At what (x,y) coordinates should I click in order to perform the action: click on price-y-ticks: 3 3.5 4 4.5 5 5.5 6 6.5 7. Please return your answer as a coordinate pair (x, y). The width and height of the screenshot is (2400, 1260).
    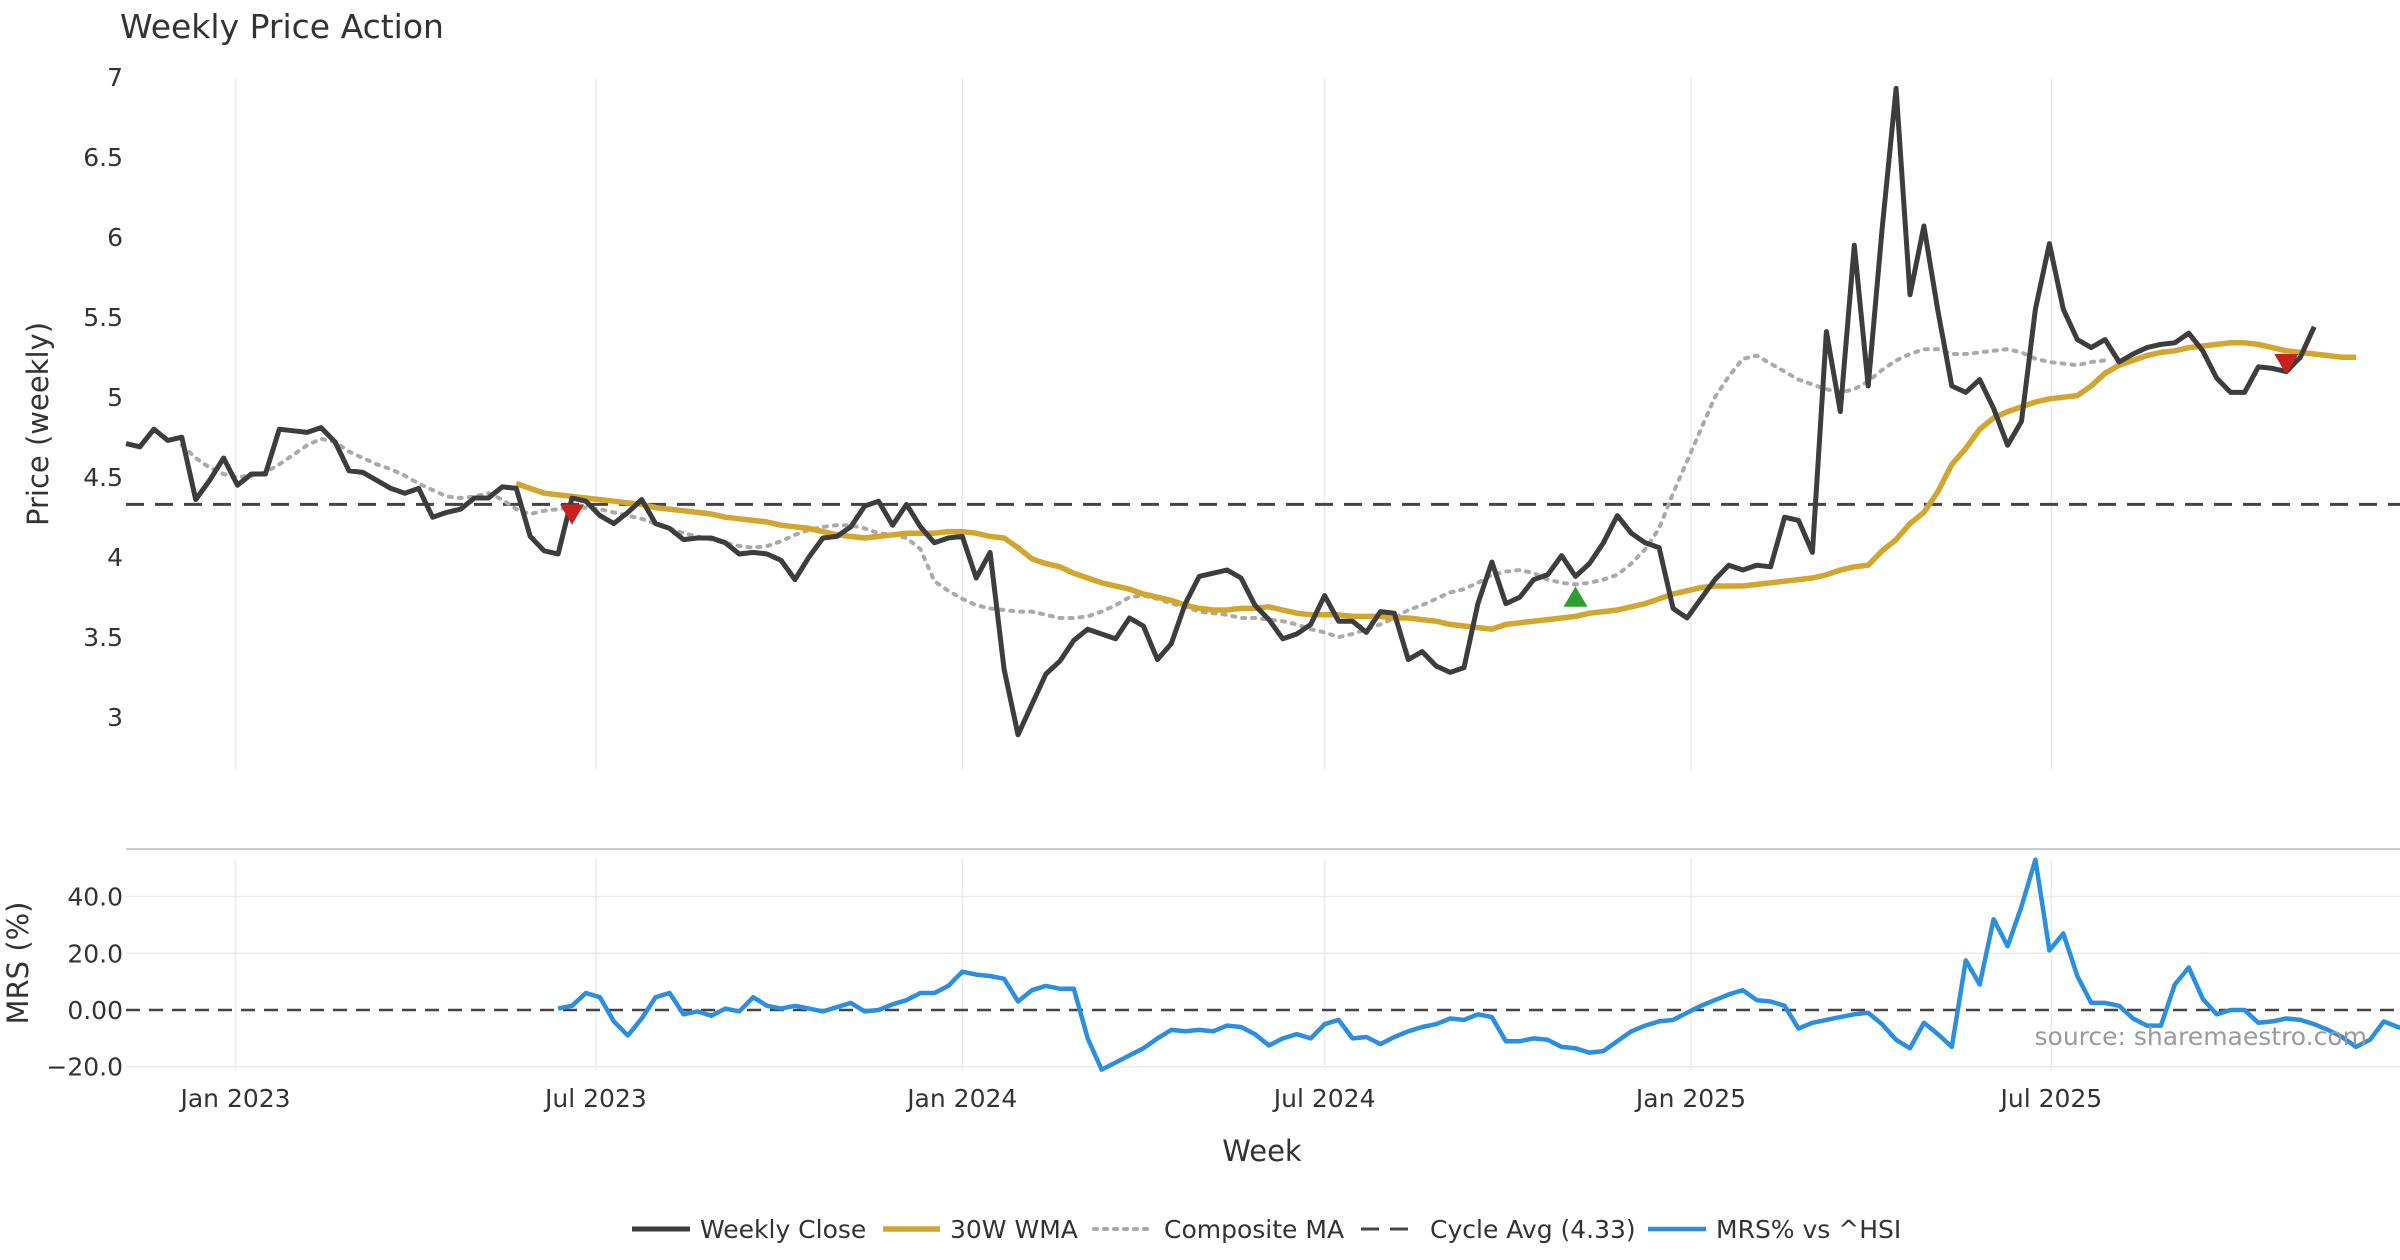
    Looking at the image, I should click on (103, 397).